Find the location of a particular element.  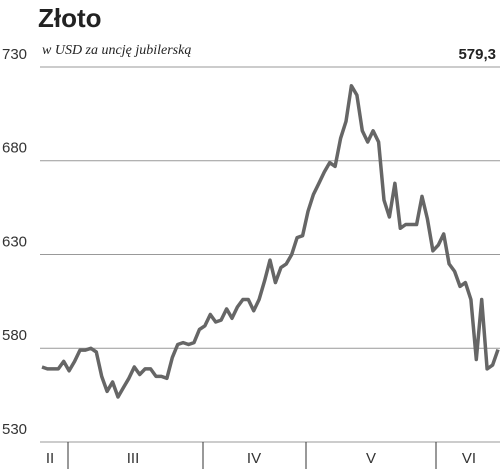

y-tick-label: 680 is located at coordinates (14, 148).